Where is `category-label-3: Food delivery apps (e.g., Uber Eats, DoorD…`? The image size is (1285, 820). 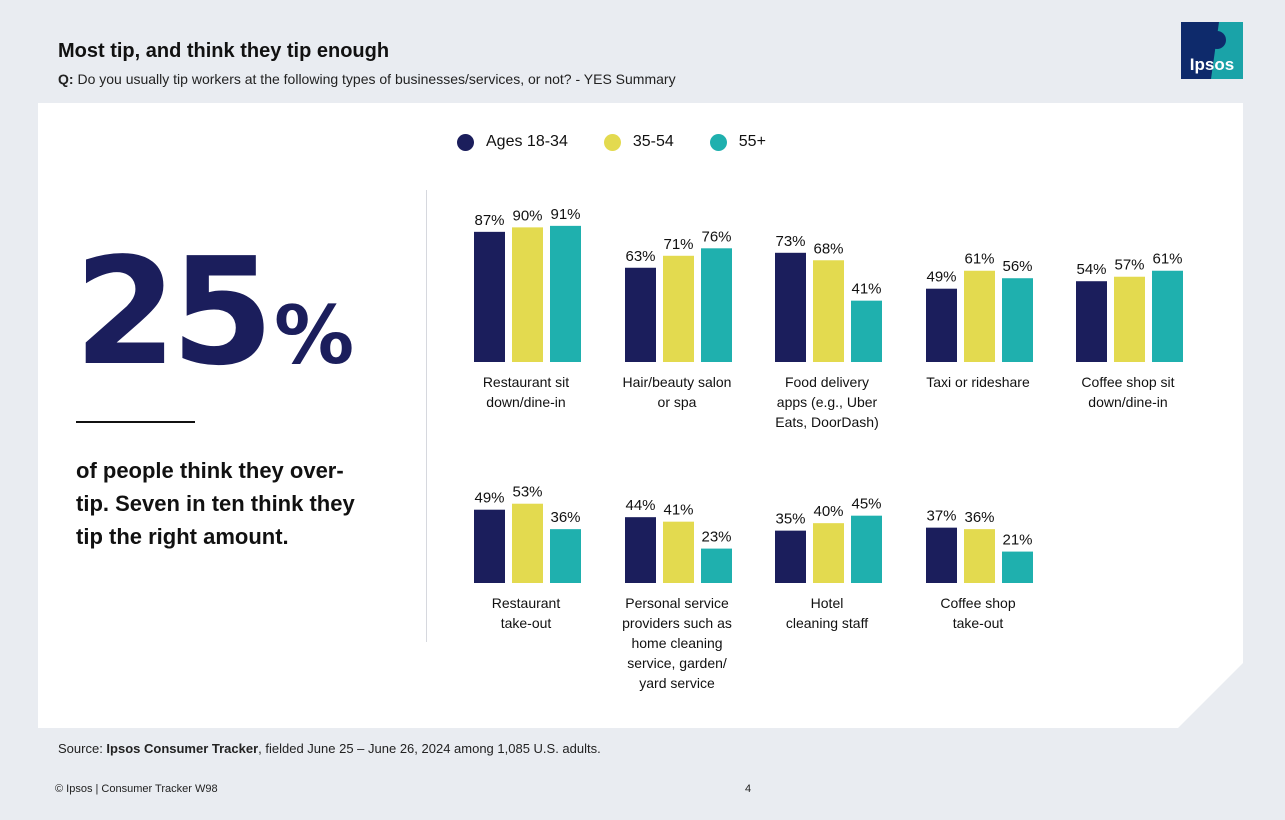 category-label-3: Food delivery apps (e.g., Uber Eats, DoorD… is located at coordinates (827, 402).